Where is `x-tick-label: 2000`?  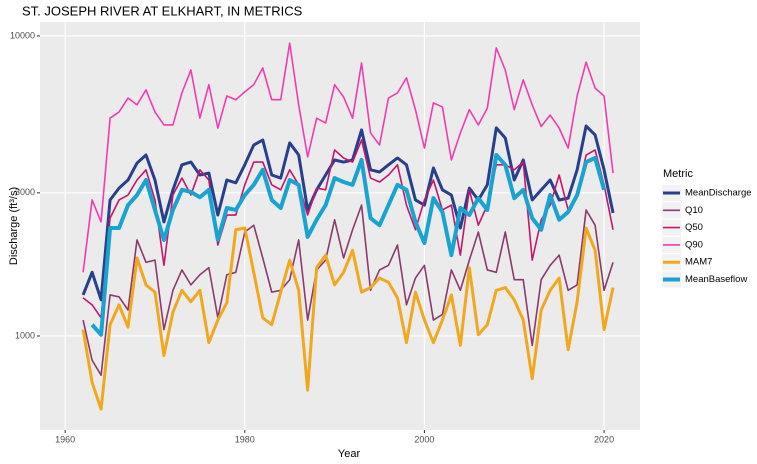
x-tick-label: 2000 is located at coordinates (424, 439).